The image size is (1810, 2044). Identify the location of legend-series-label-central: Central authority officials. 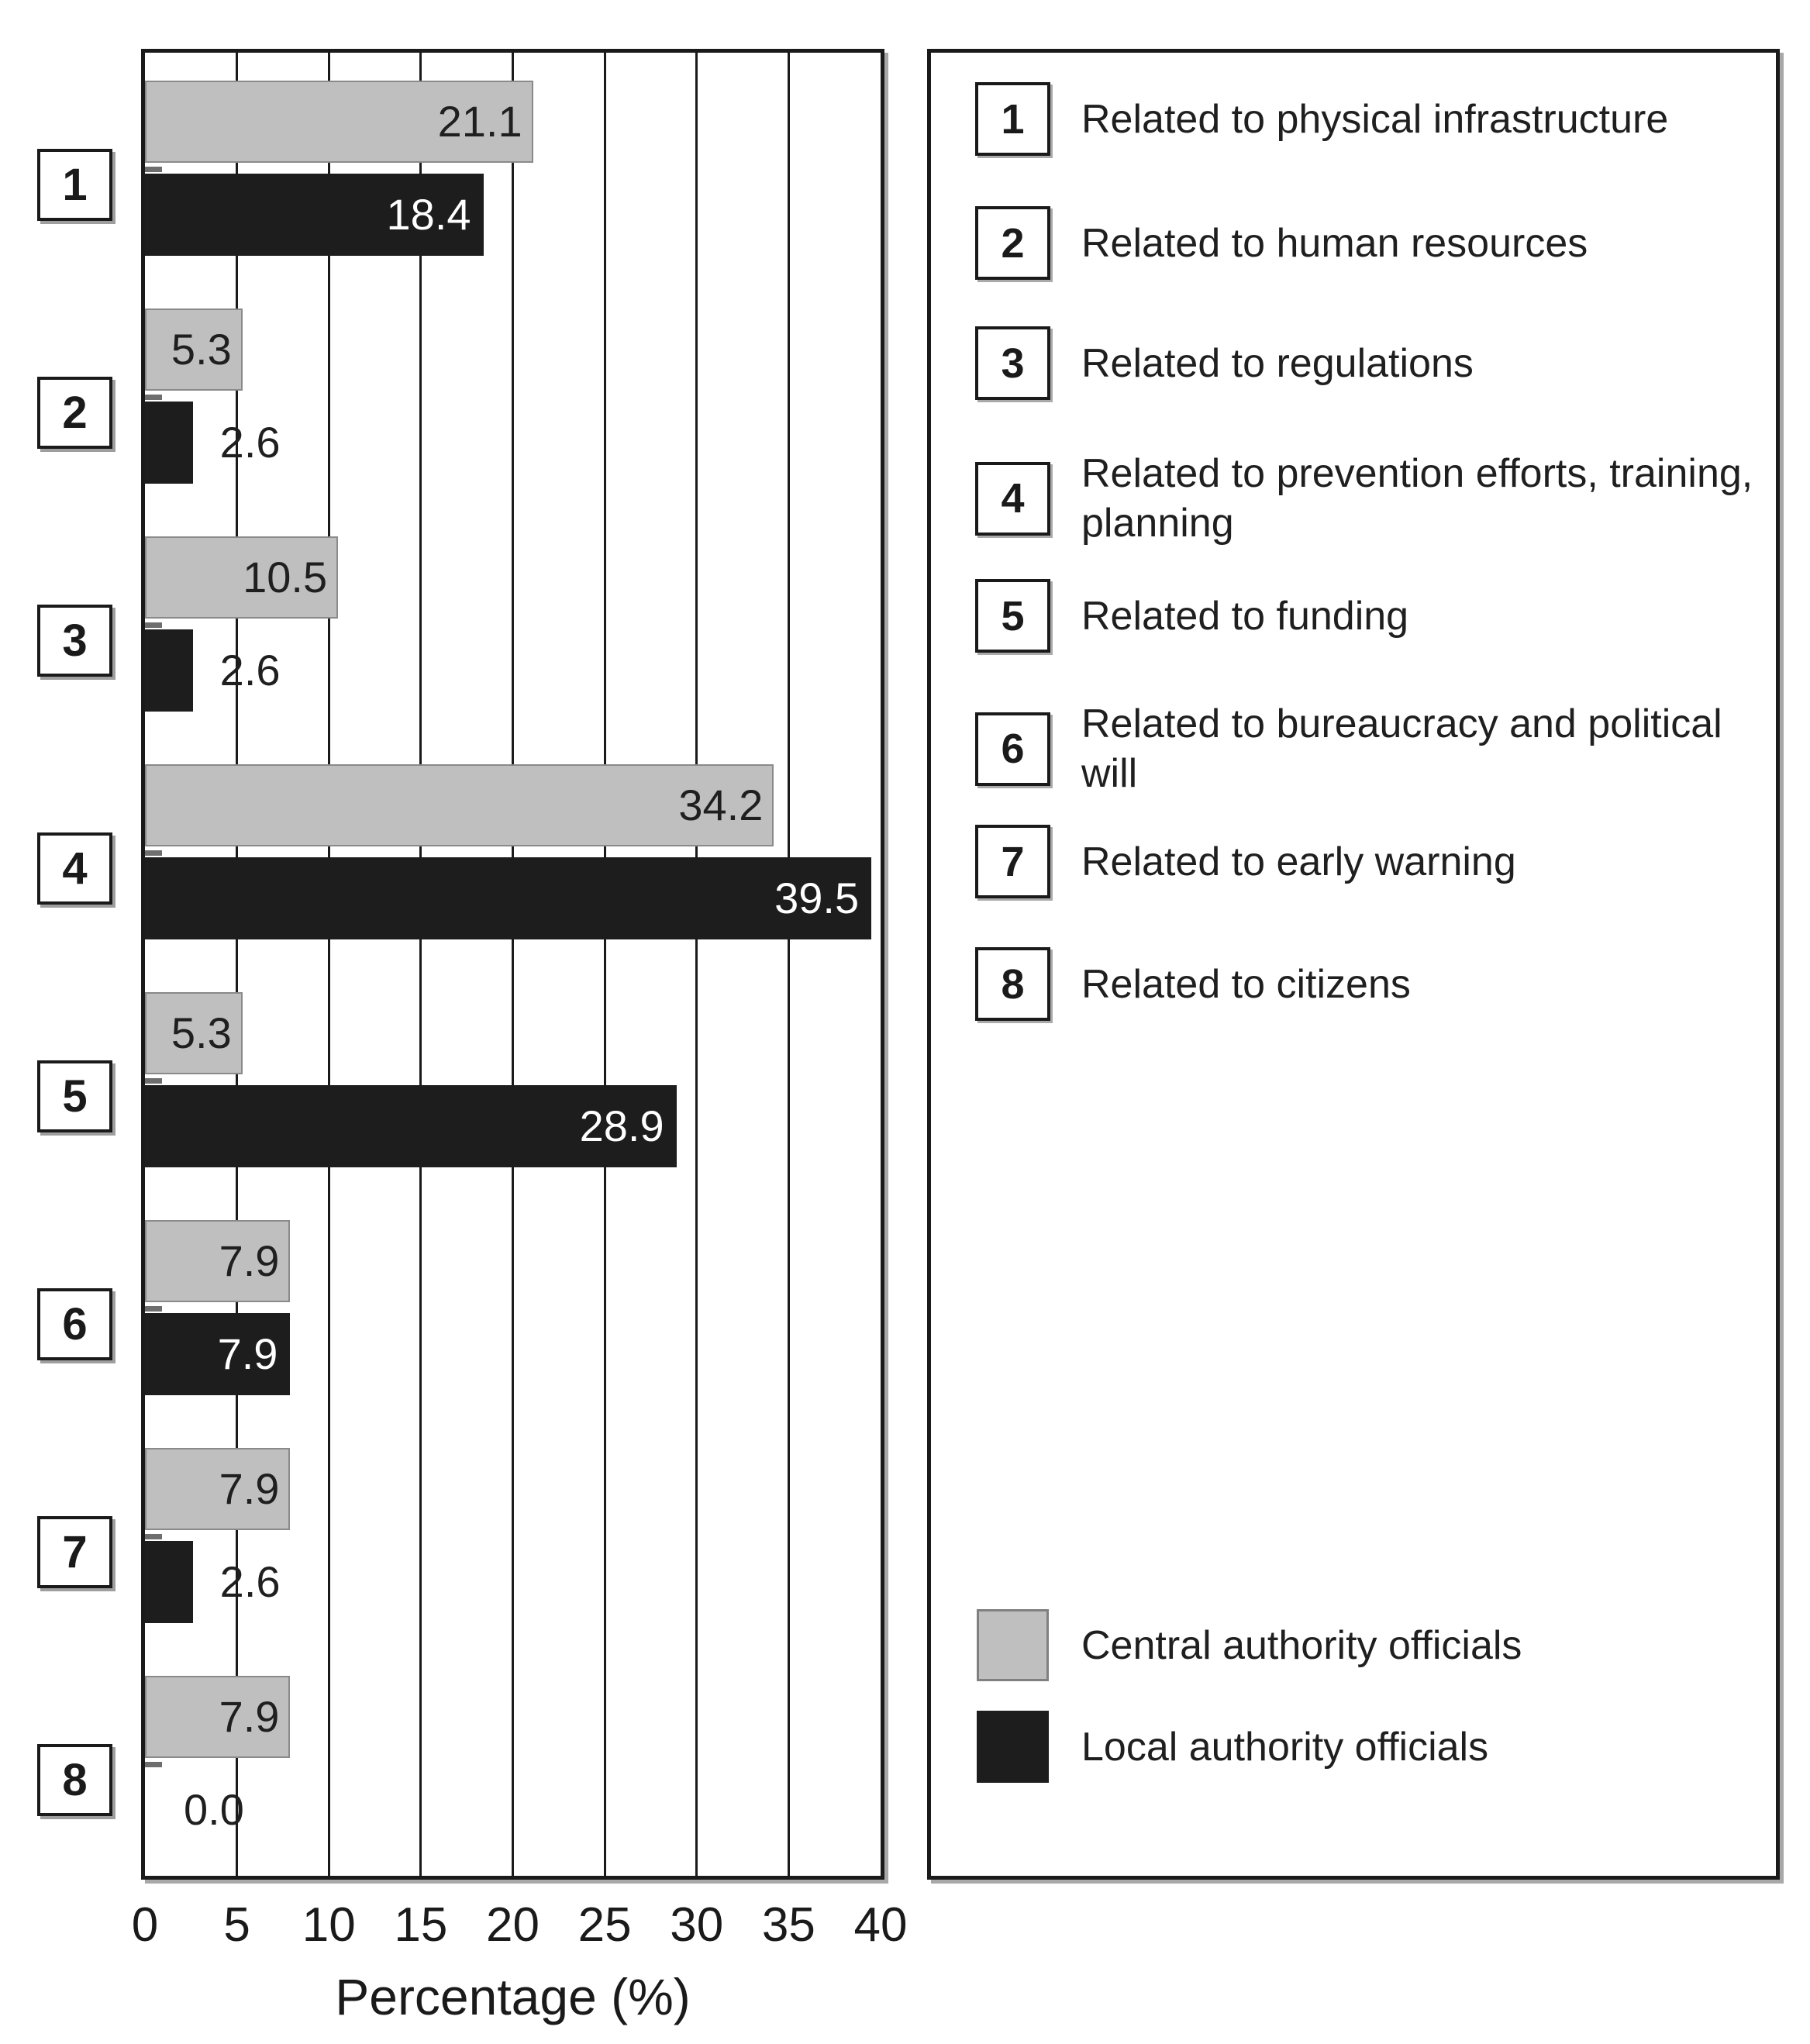
(1301, 1645).